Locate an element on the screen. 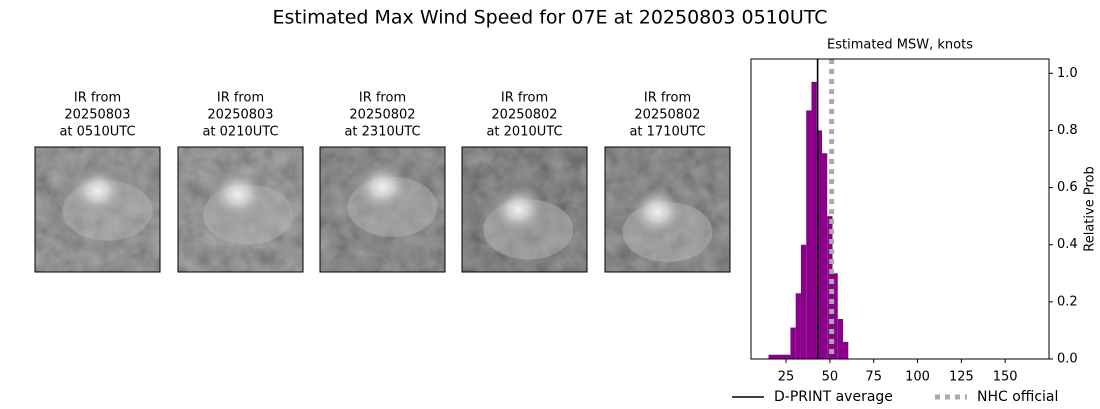 The height and width of the screenshot is (409, 1100). chart-title: Estimated MSW, knots is located at coordinates (900, 45).